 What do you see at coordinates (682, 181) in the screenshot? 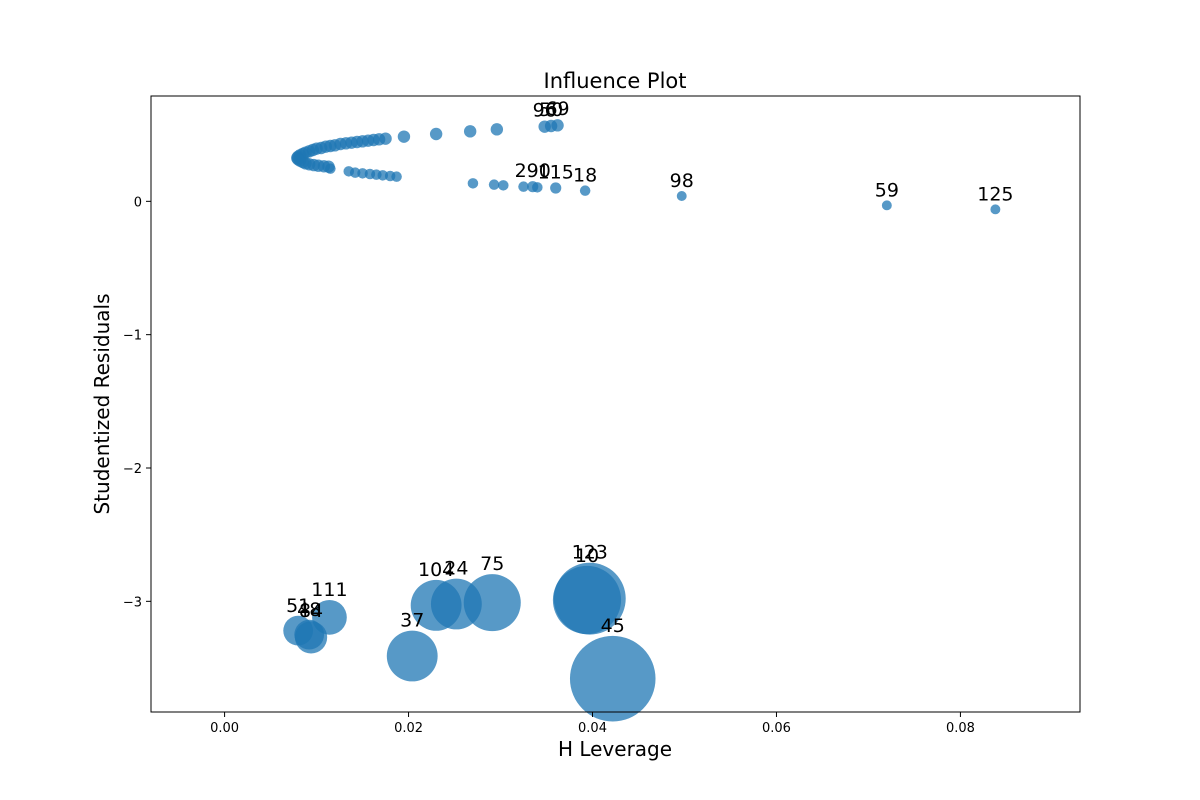
I see `point-label: 98` at bounding box center [682, 181].